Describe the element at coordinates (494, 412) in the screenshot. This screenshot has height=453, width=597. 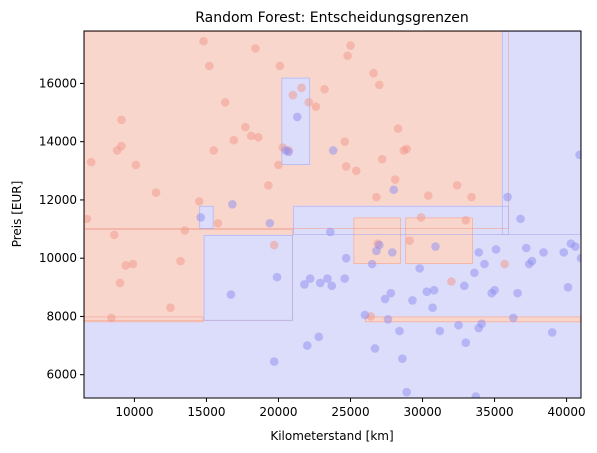
I see `x-tick-label: 35000` at that location.